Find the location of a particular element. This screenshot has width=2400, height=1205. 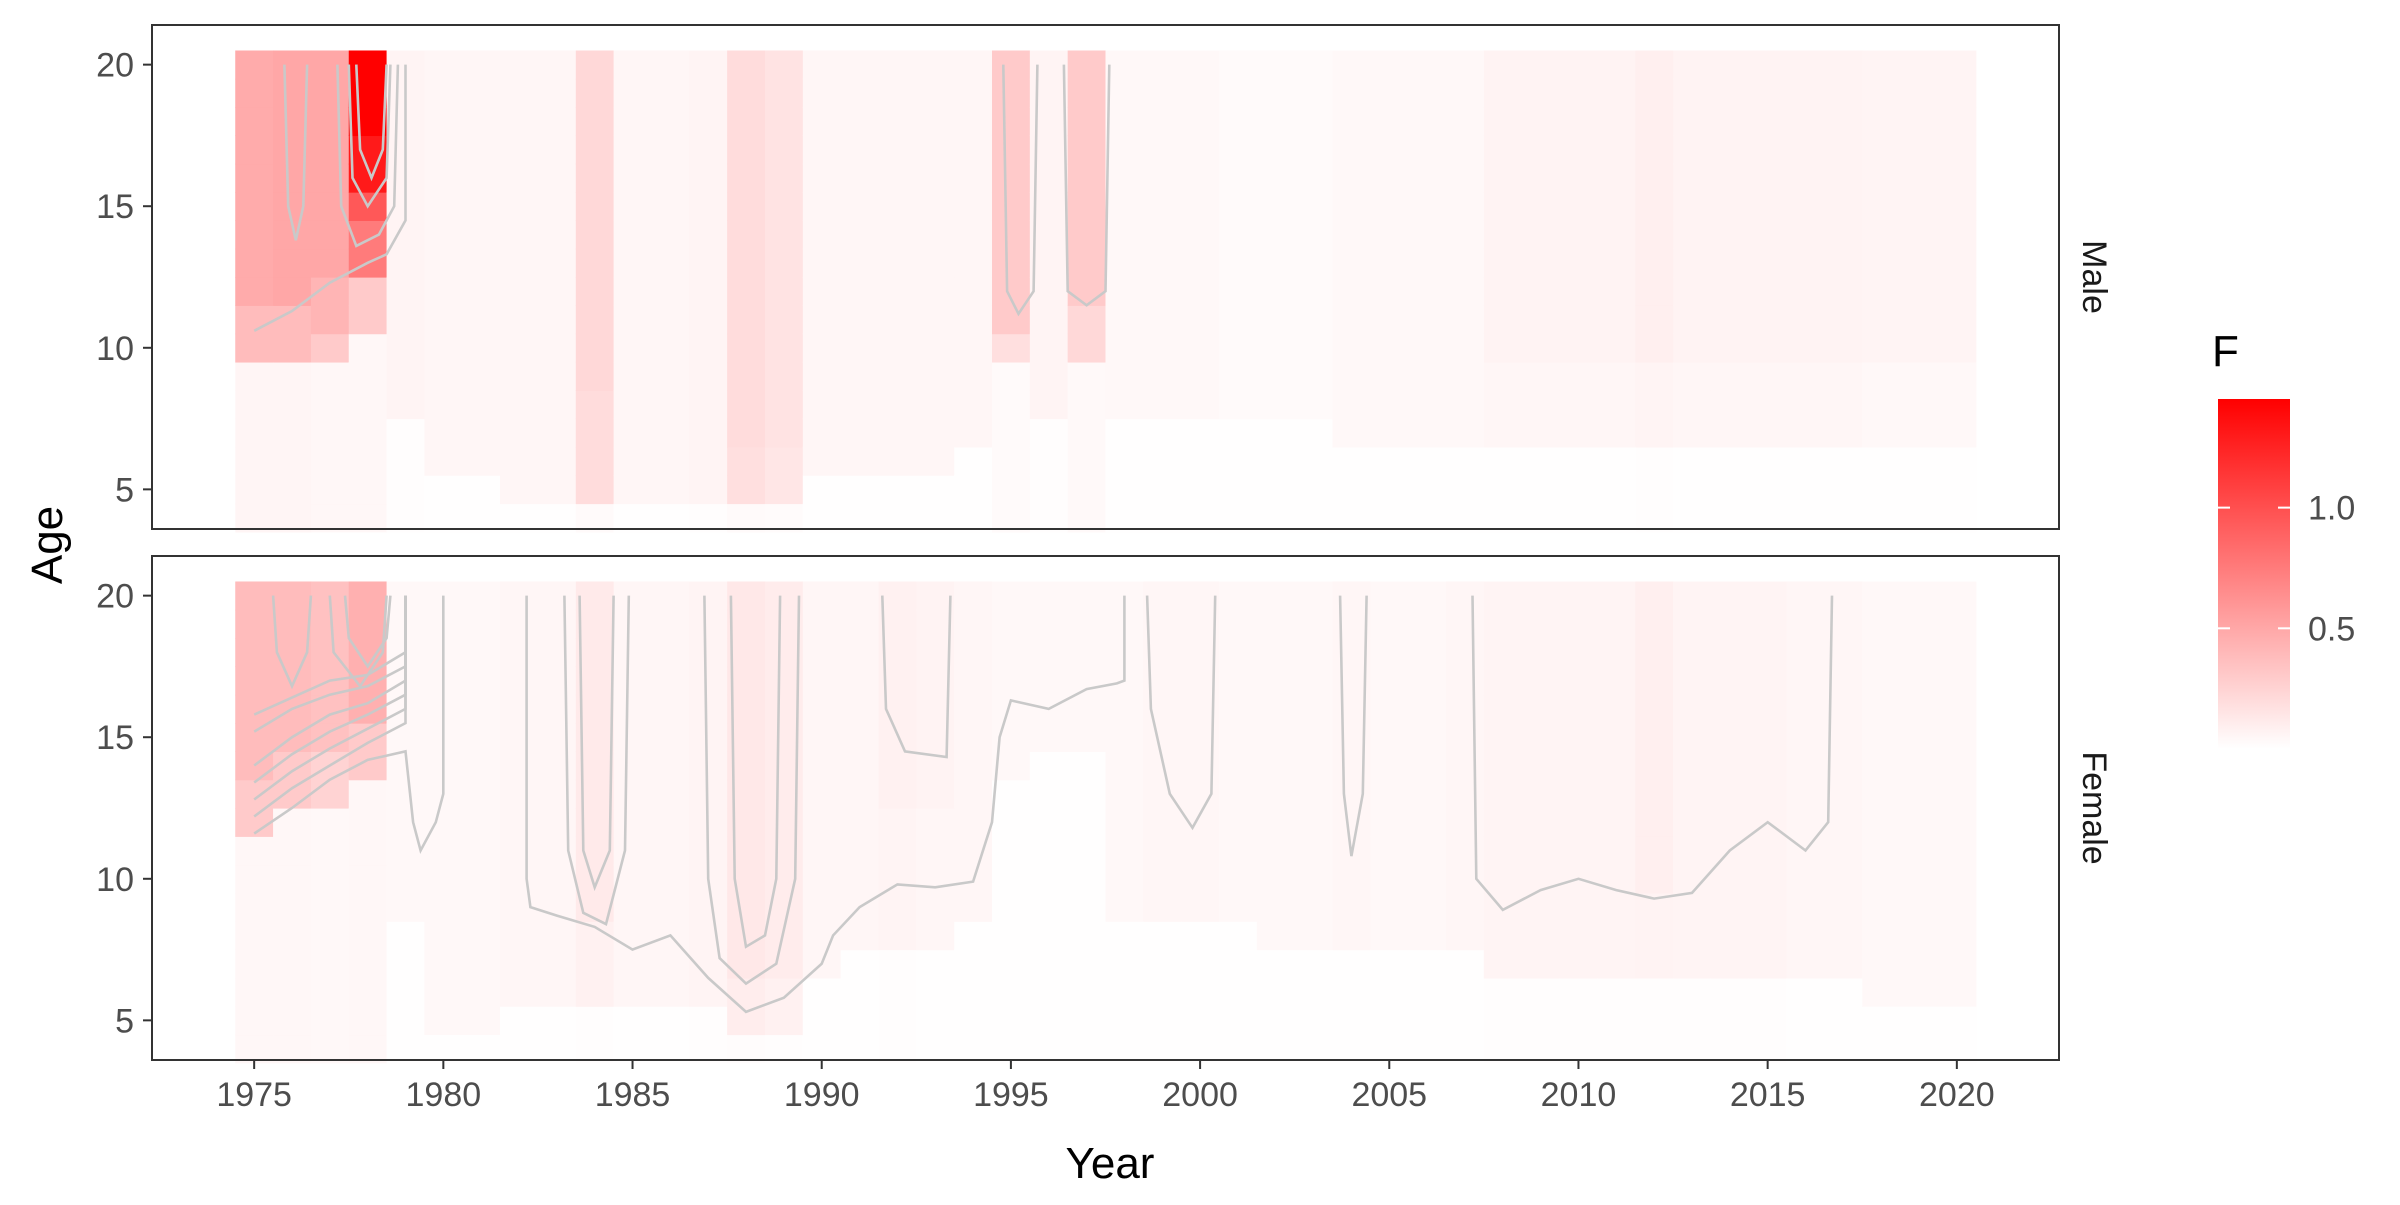

x-tick-label: 1985 is located at coordinates (633, 1095).